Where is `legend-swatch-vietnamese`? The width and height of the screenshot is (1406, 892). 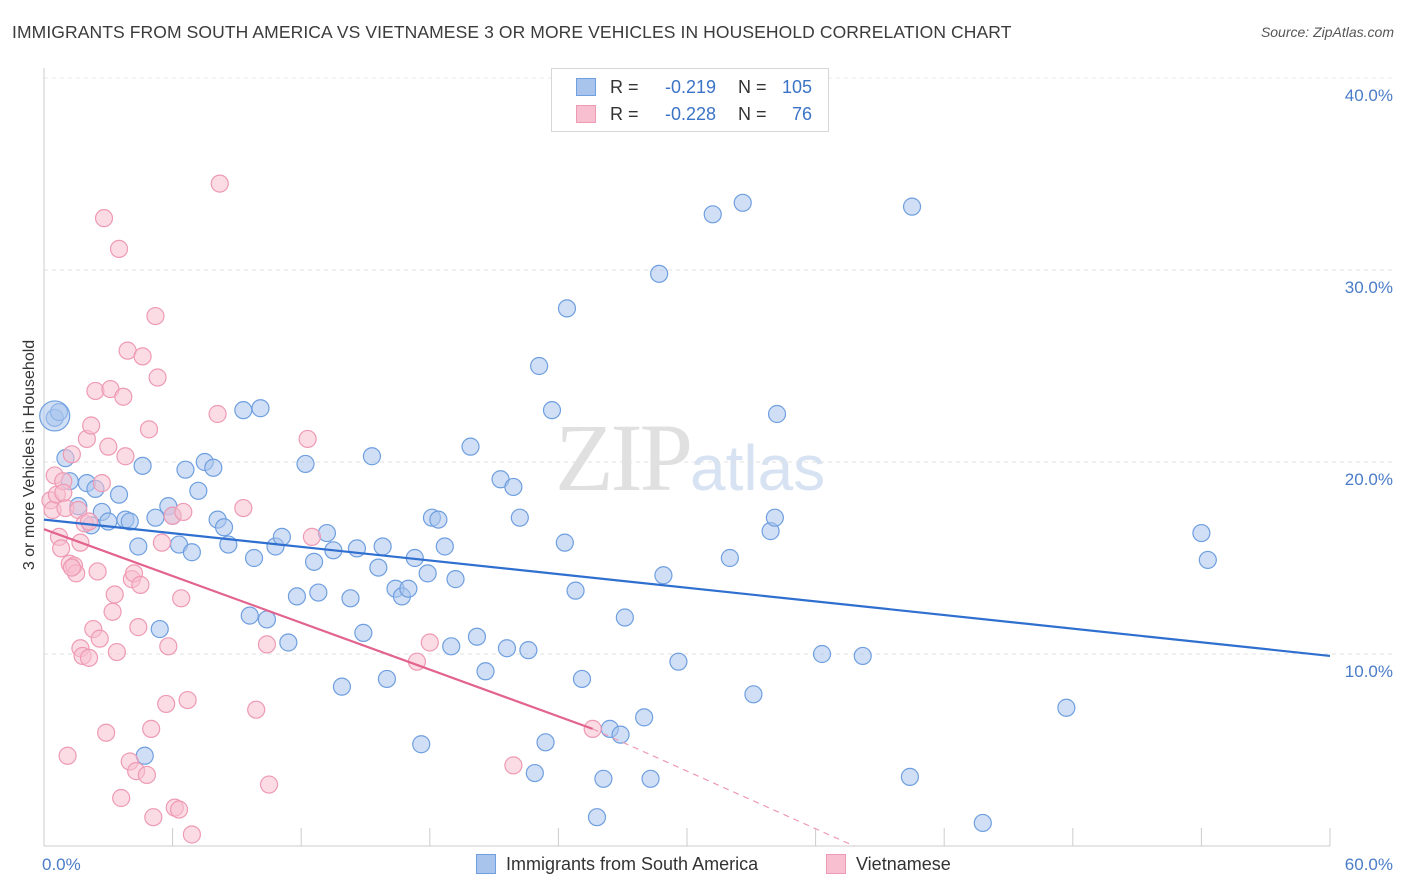
legend-swatch-vietnamese is located at coordinates (586, 114).